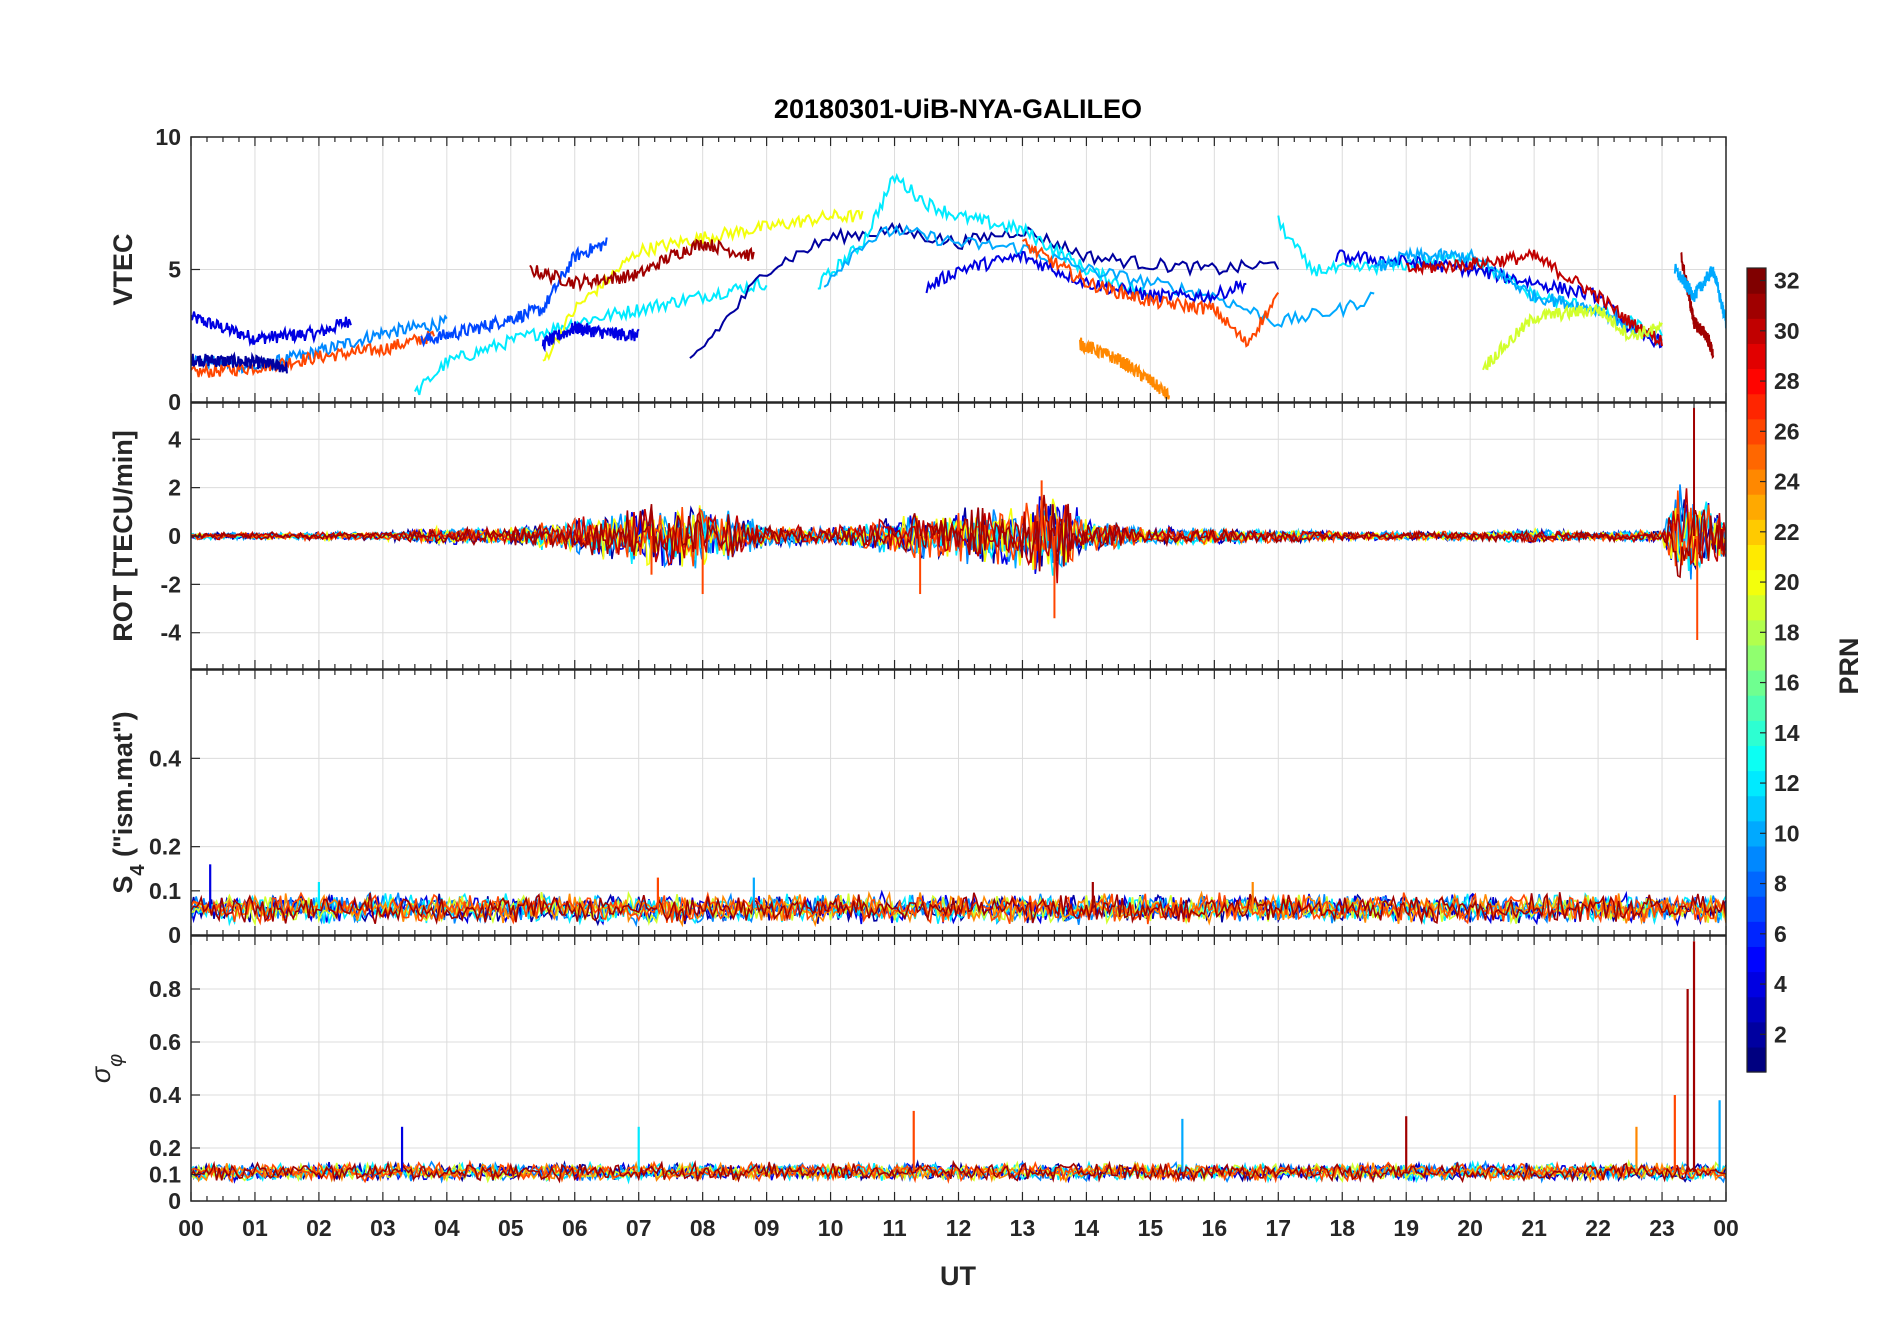 This screenshot has width=1902, height=1330. Describe the element at coordinates (1534, 1228) in the screenshot. I see `x-tick-label: 21` at that location.